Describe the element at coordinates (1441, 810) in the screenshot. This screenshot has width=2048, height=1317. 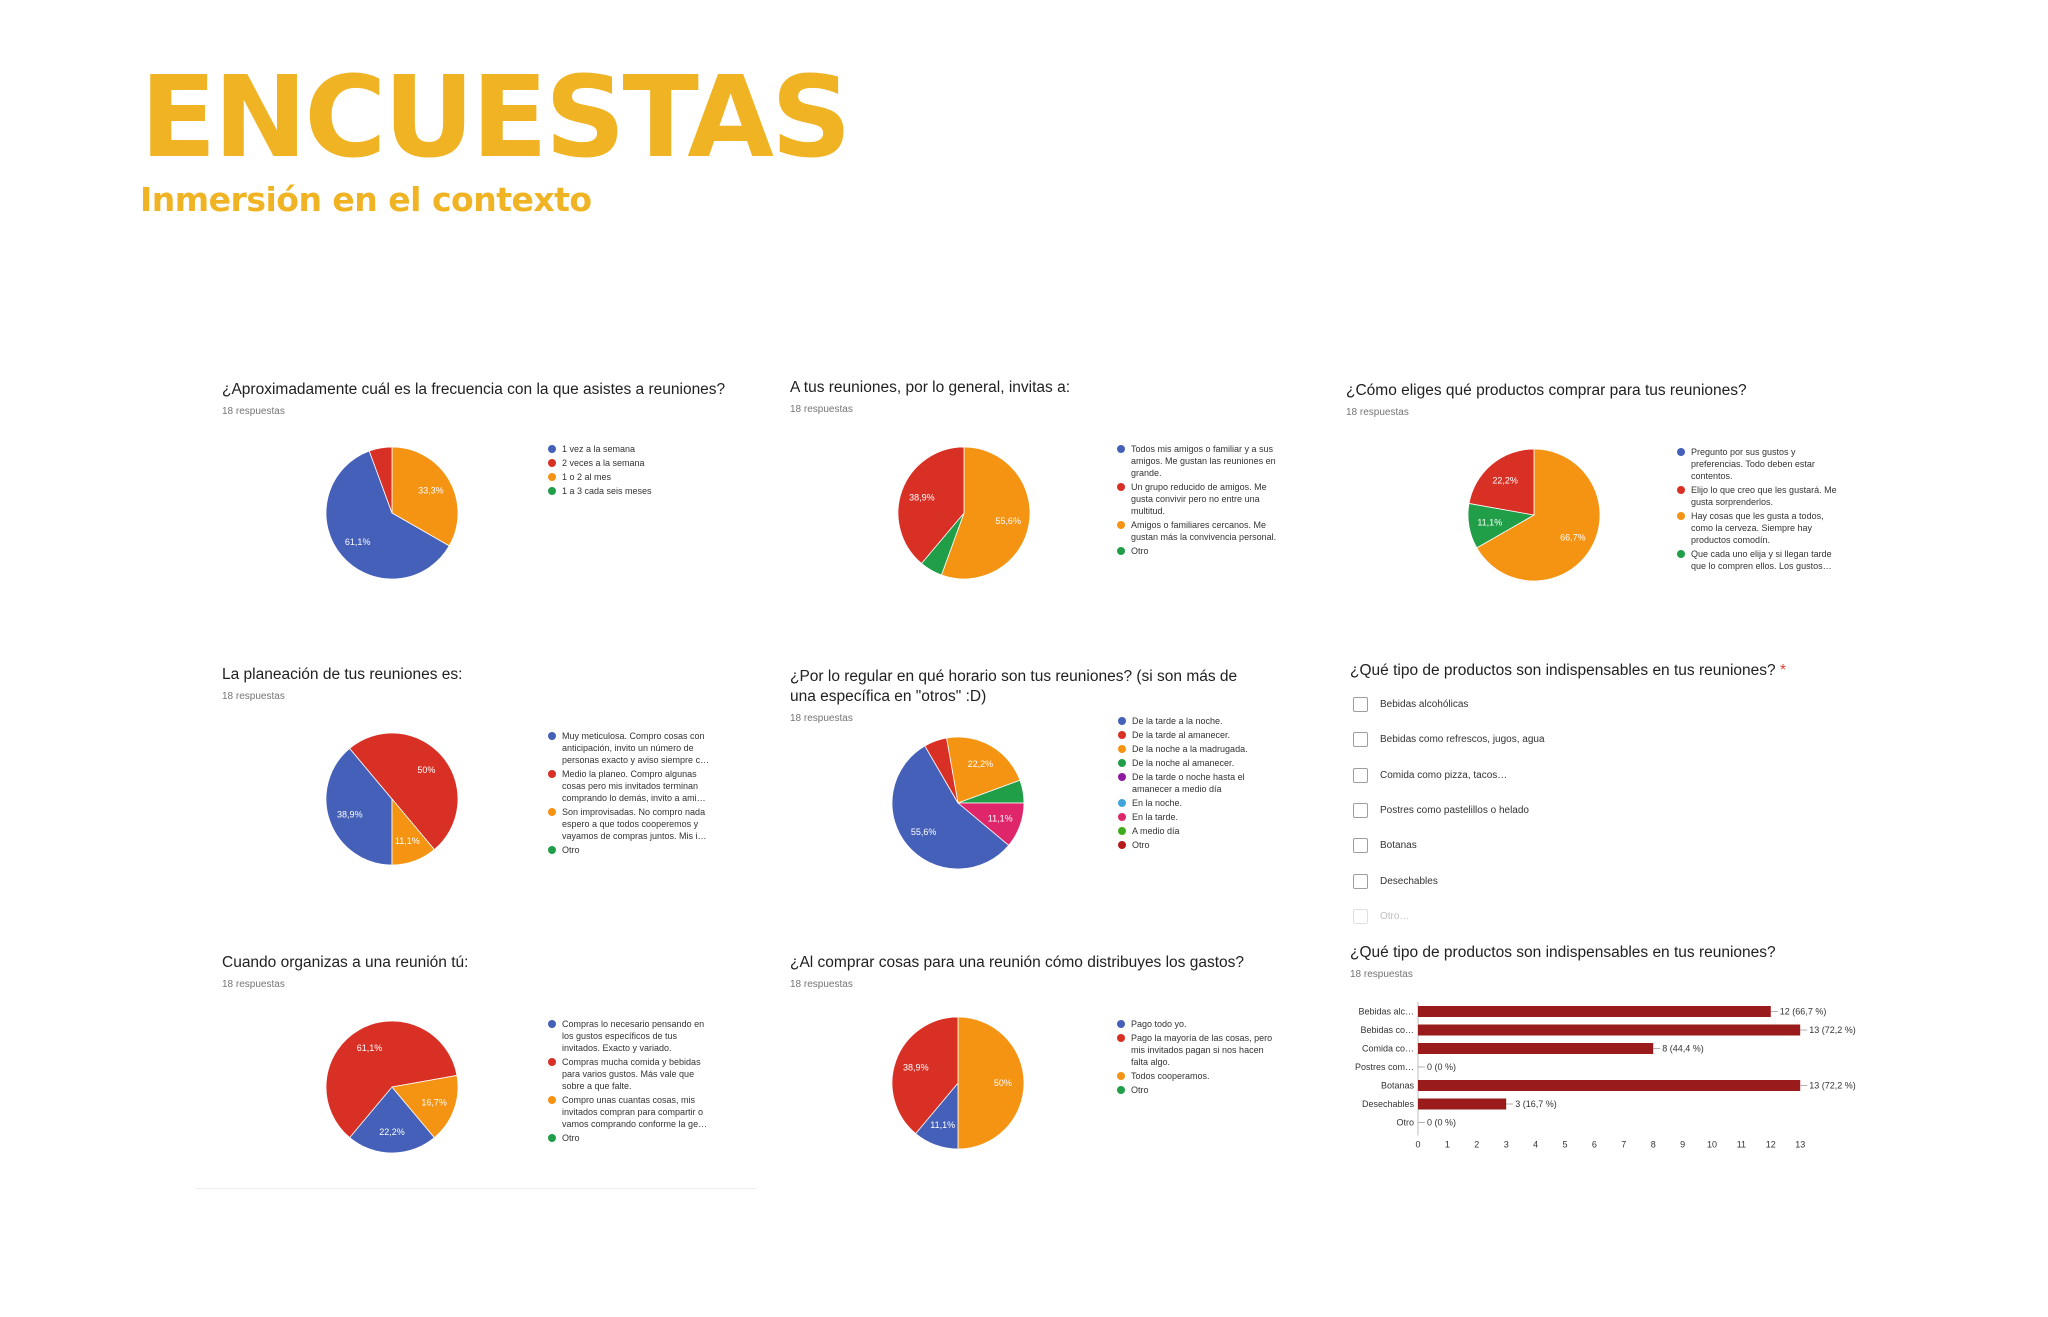
I see `checkbox-option: Postres como pastelillos o helado` at that location.